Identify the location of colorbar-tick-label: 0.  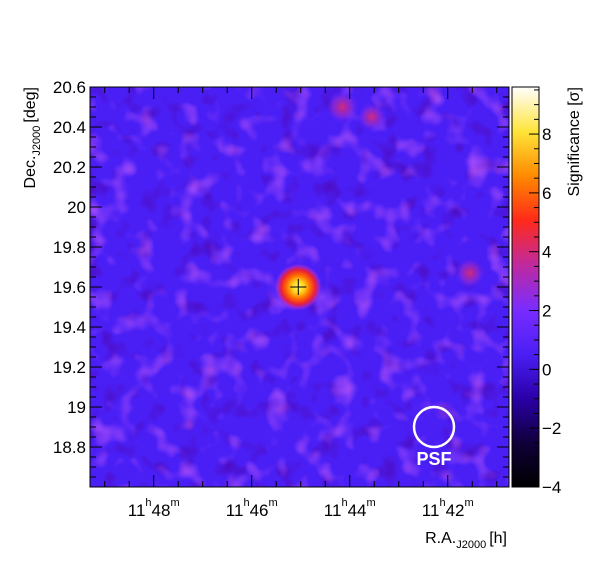
(546, 369).